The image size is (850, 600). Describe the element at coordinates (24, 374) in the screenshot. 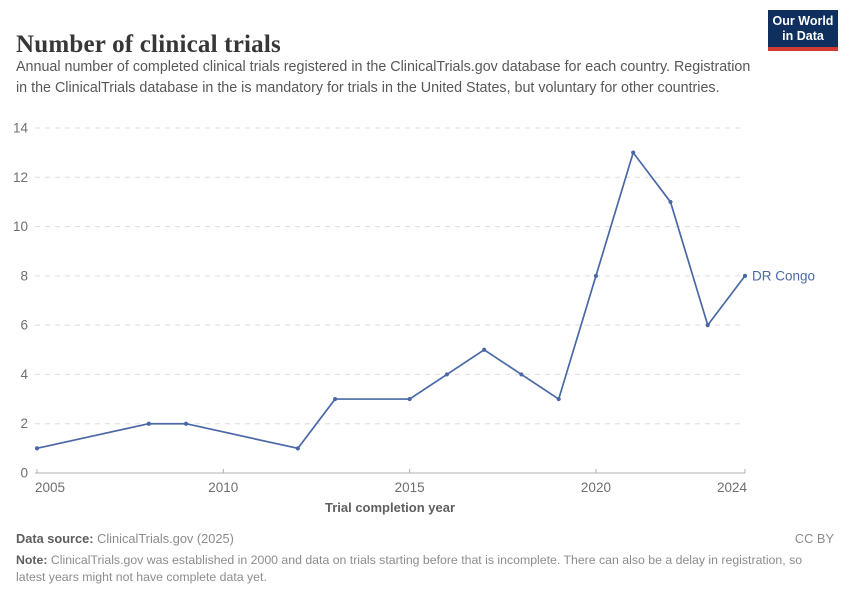

I see `y-tick-label: 4` at that location.